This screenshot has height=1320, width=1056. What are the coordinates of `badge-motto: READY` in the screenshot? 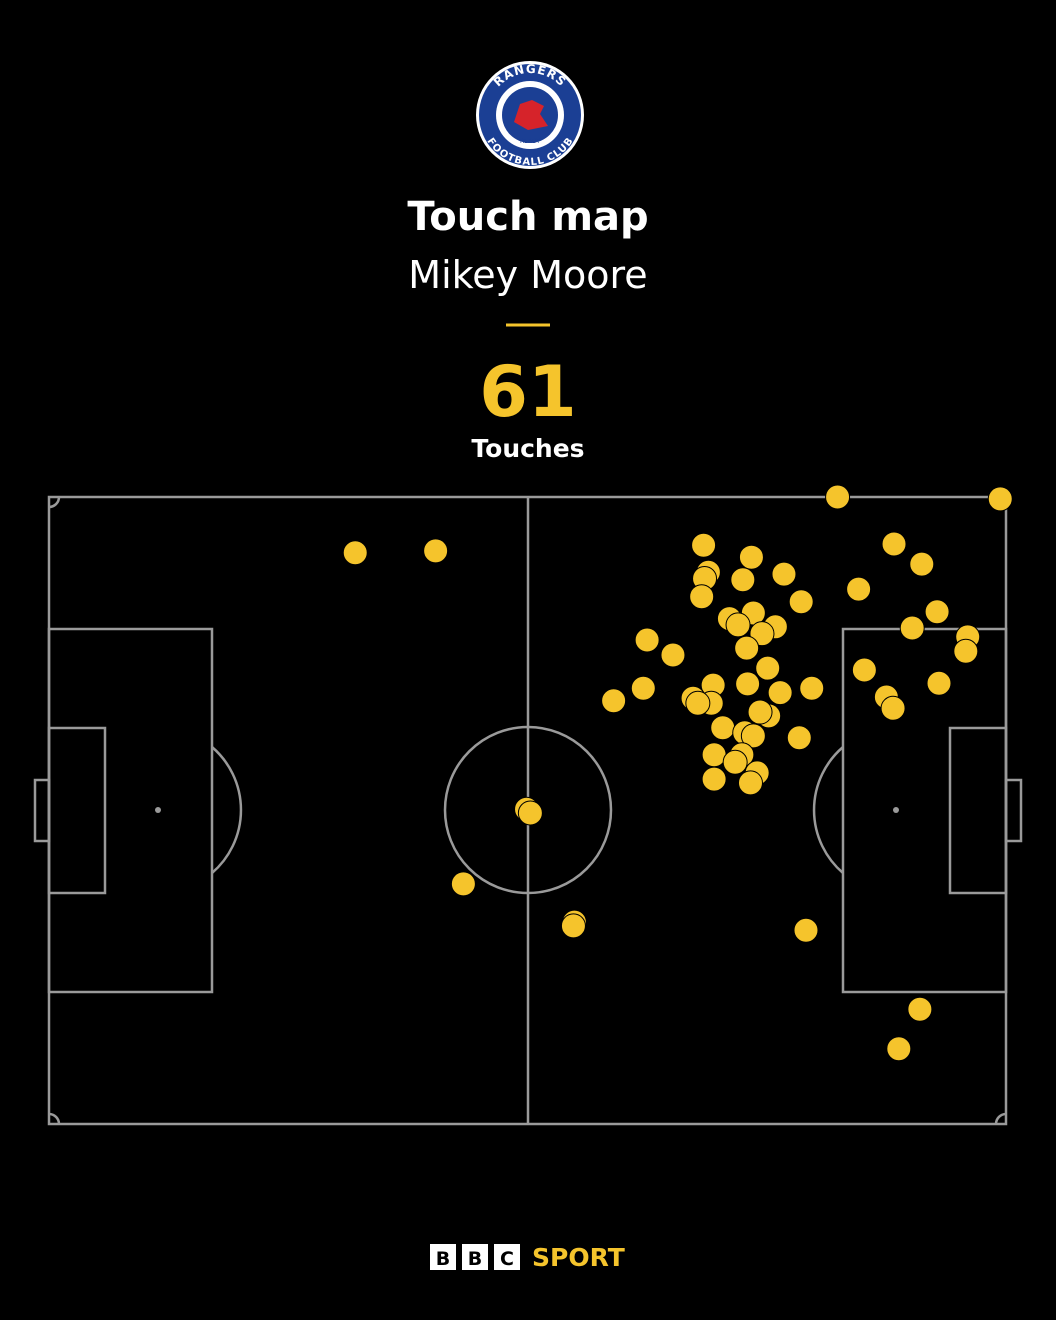 It's located at (530, 141).